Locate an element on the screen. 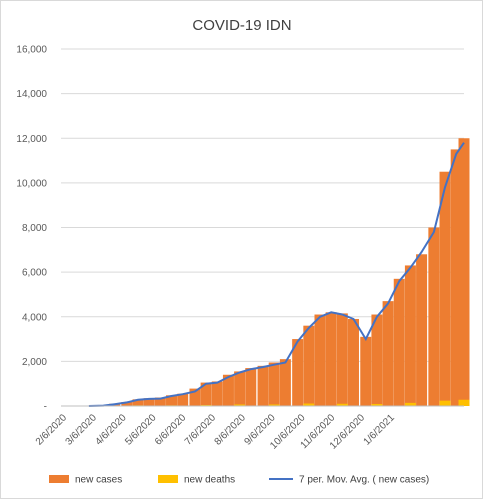 This screenshot has width=483, height=499. y-tick-label: 16,000 is located at coordinates (31, 50).